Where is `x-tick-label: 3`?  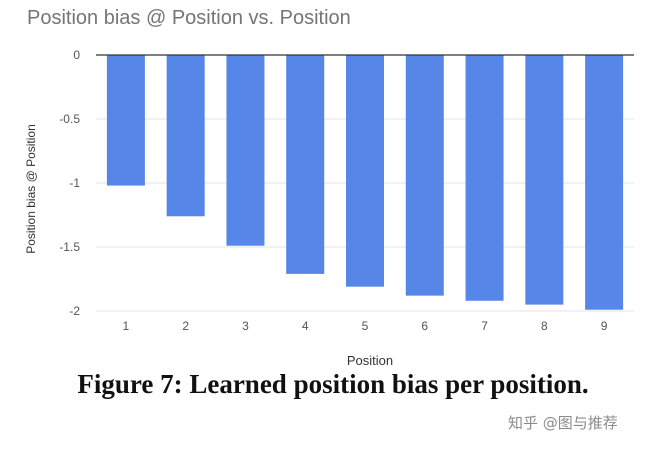 x-tick-label: 3 is located at coordinates (245, 326).